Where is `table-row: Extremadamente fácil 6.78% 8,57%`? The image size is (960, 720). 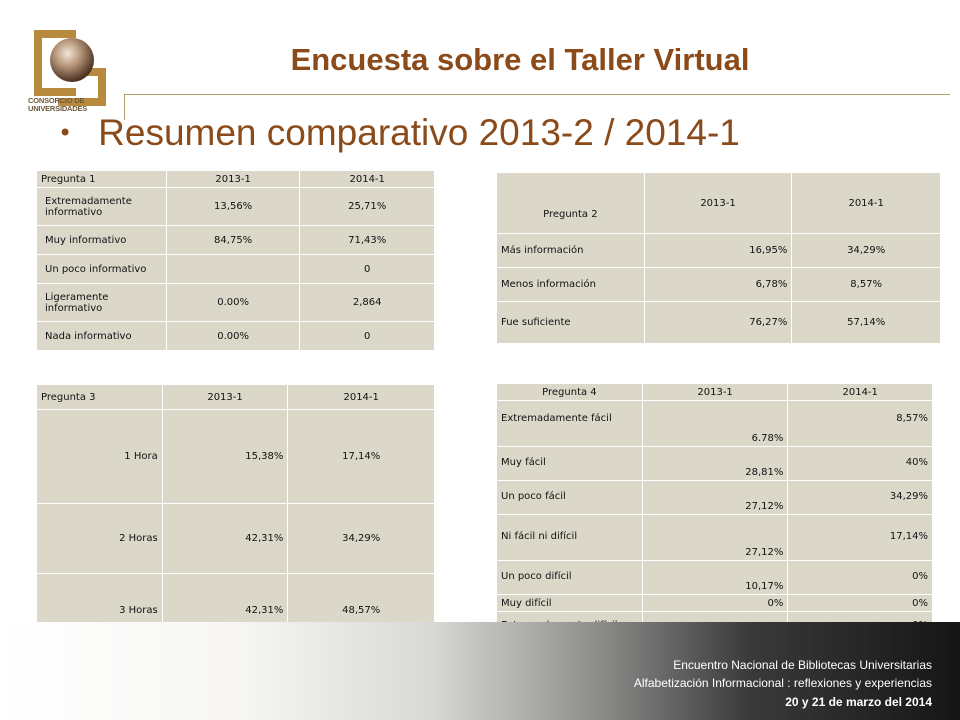
table-row: Extremadamente fácil 6.78% 8,57% is located at coordinates (714, 423).